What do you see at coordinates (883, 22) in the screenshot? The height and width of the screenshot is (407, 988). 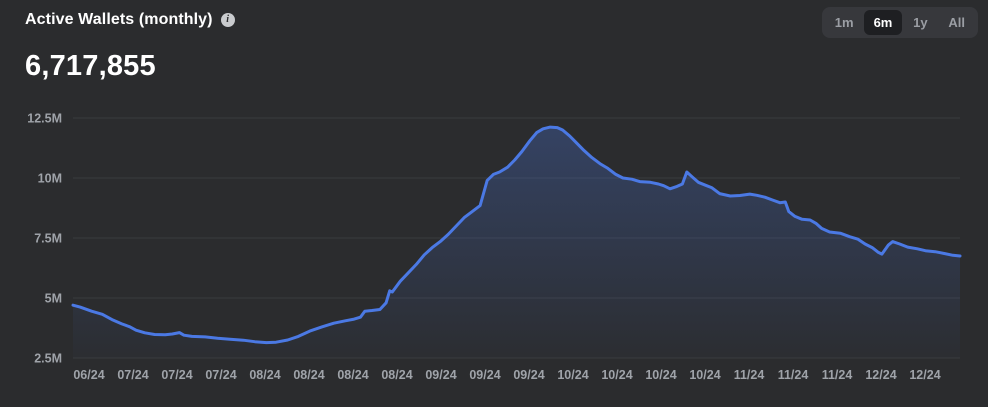 I see `range-button-6m: 6m` at bounding box center [883, 22].